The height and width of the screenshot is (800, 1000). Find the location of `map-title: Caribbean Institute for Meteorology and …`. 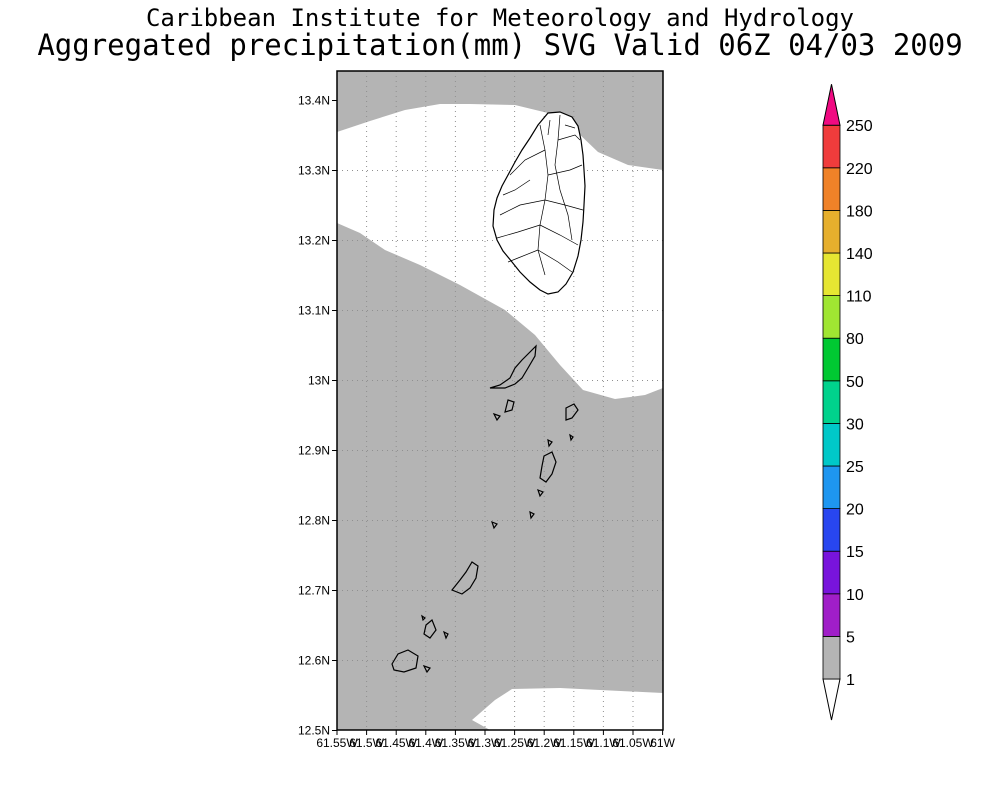

map-title: Caribbean Institute for Meteorology and … is located at coordinates (499, 18).